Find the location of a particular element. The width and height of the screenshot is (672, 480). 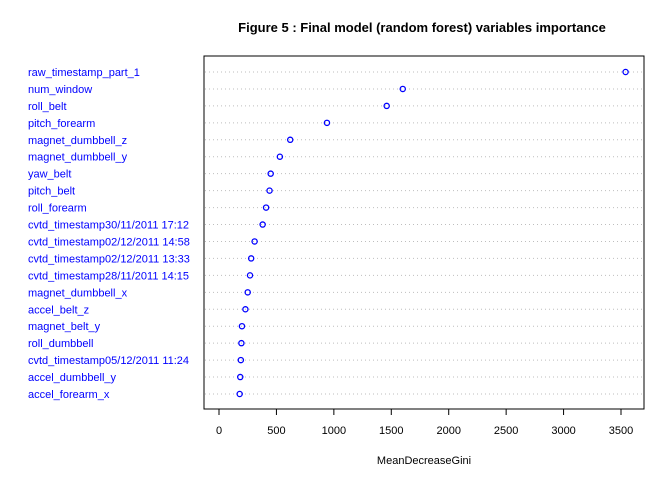

variable-label: pitch_forearm is located at coordinates (61, 124).